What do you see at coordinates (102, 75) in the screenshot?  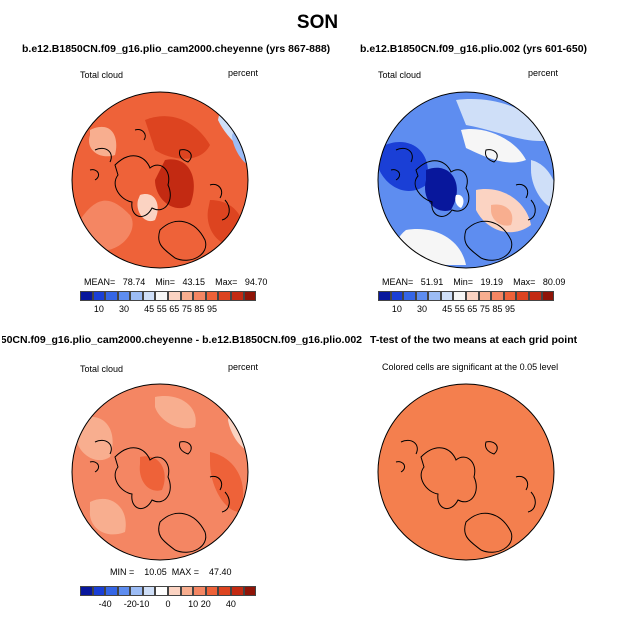 I see `panel1-variable-label: Total cloud` at bounding box center [102, 75].